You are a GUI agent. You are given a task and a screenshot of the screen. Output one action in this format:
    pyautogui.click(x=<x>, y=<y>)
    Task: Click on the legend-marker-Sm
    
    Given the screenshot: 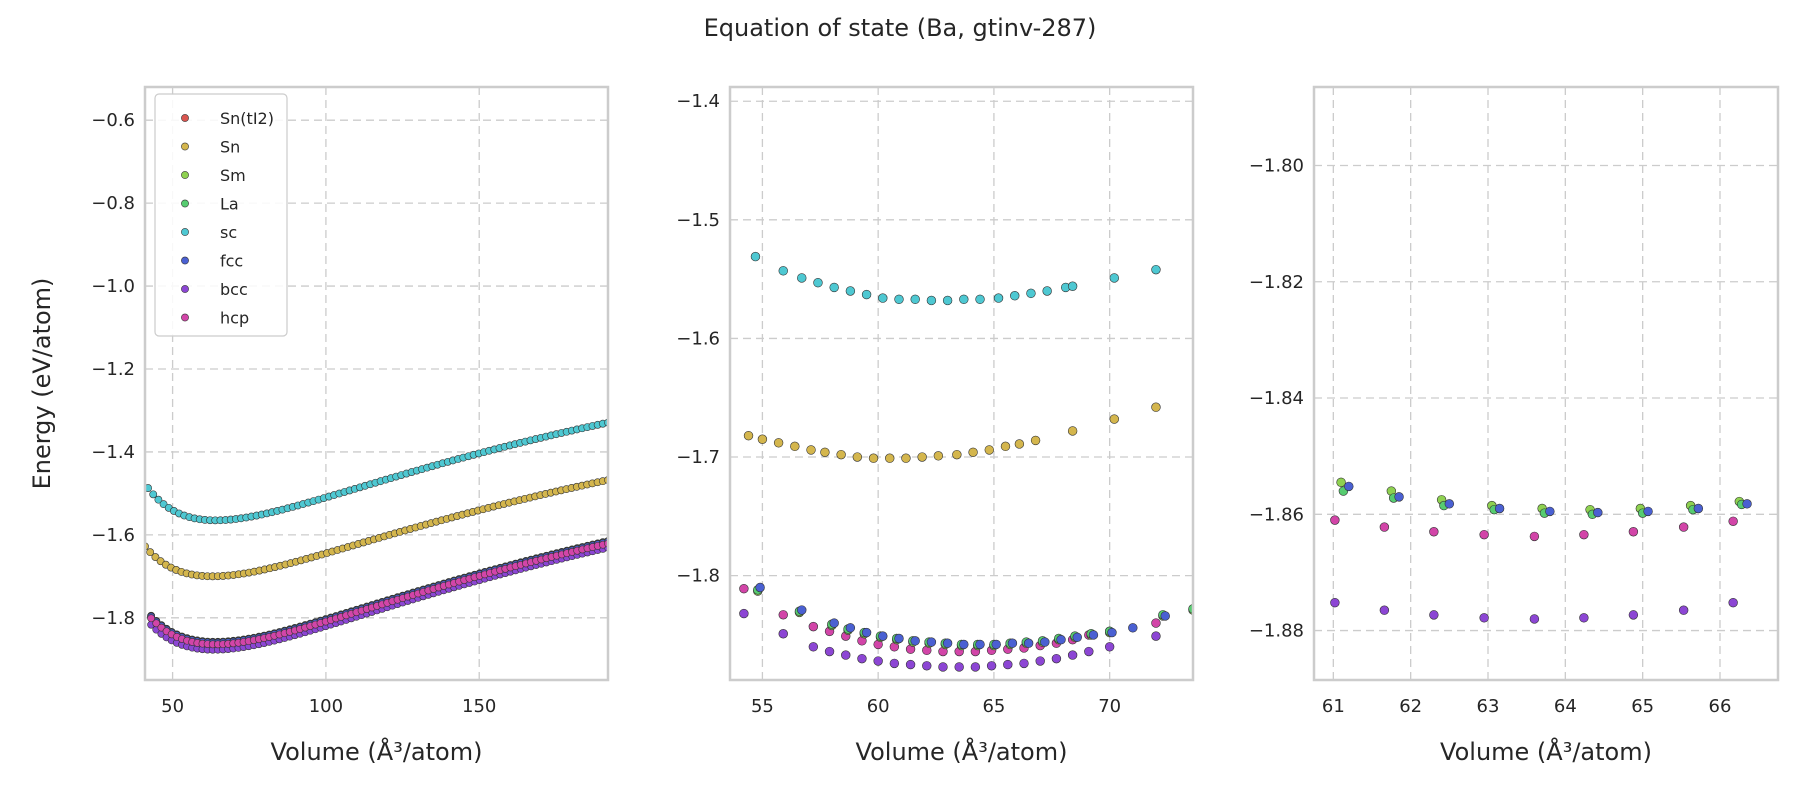 What is the action you would take?
    pyautogui.click(x=185, y=175)
    